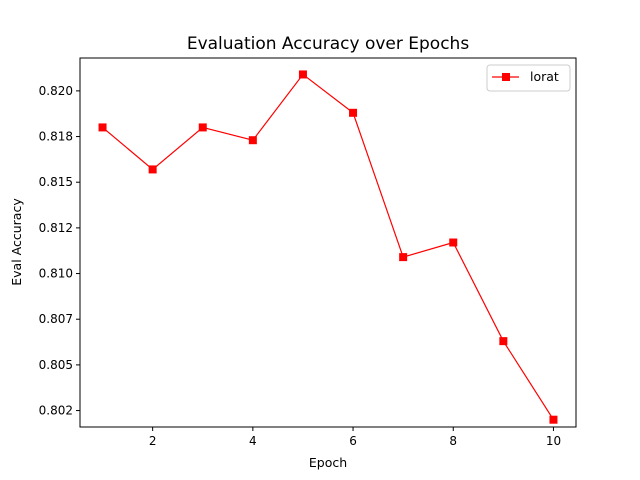  I want to click on x-tick-label: 2, so click(153, 441).